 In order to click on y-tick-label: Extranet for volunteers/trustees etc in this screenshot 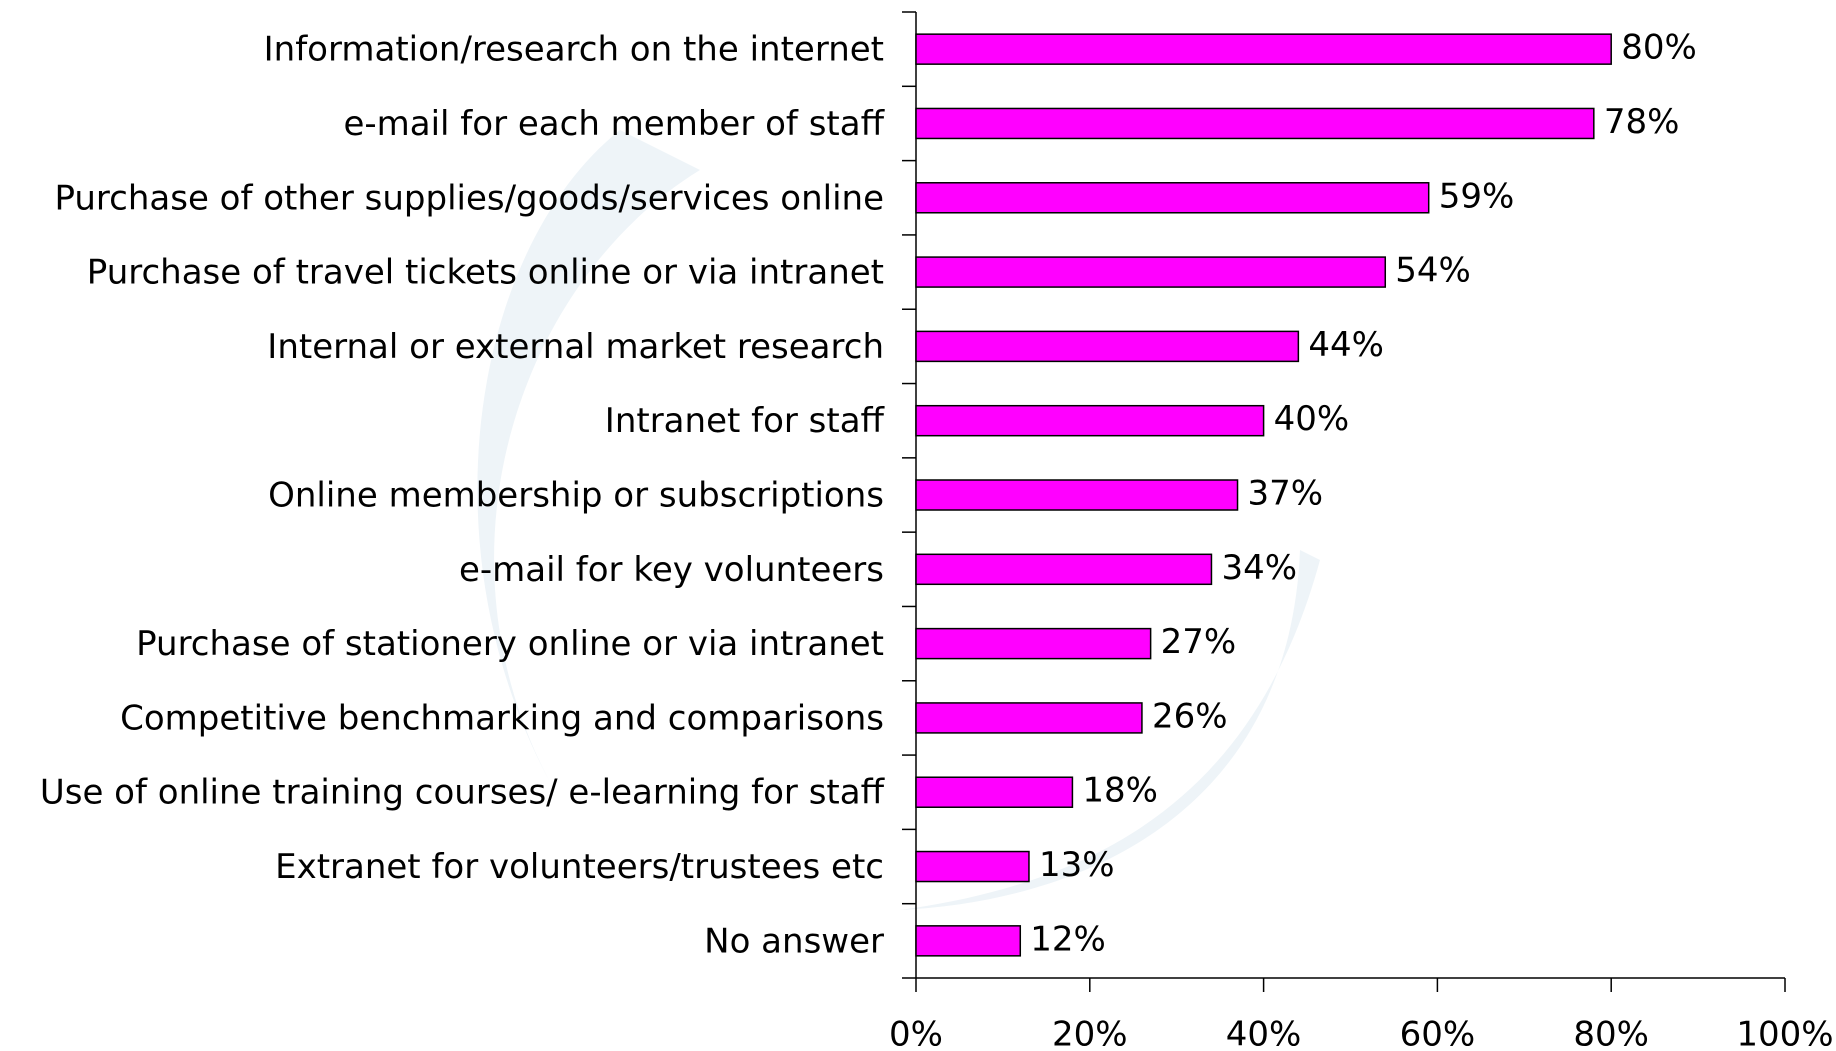, I will do `click(579, 867)`.